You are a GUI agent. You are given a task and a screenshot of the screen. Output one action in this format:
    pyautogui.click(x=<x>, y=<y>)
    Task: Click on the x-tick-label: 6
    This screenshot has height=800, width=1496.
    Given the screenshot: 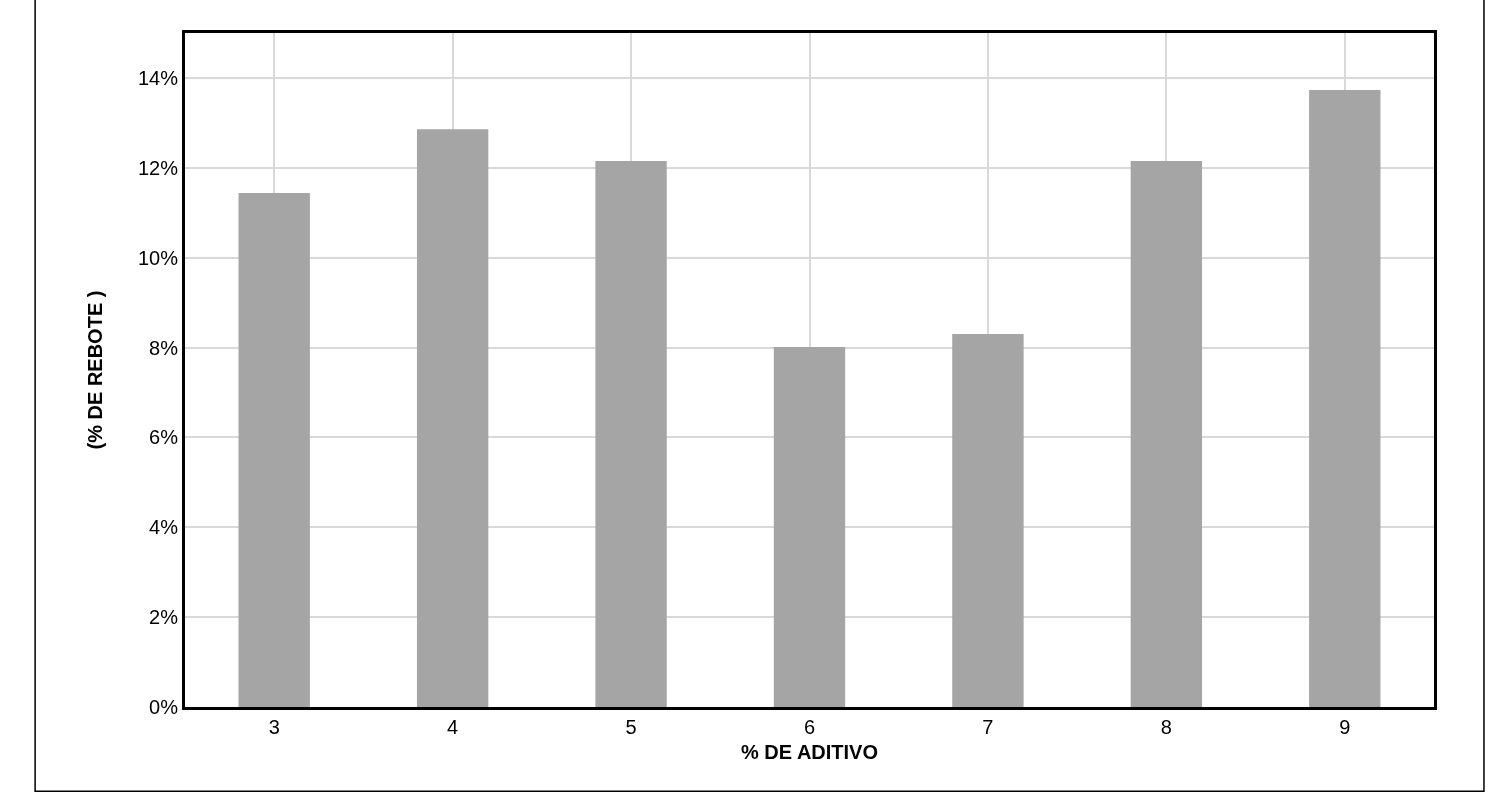 What is the action you would take?
    pyautogui.click(x=809, y=727)
    